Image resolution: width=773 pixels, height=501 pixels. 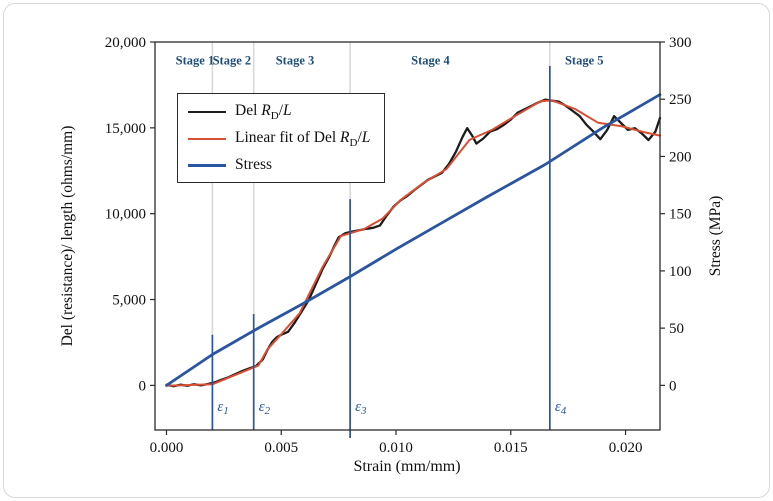 I want to click on y-right-tick-label: 200, so click(x=680, y=157).